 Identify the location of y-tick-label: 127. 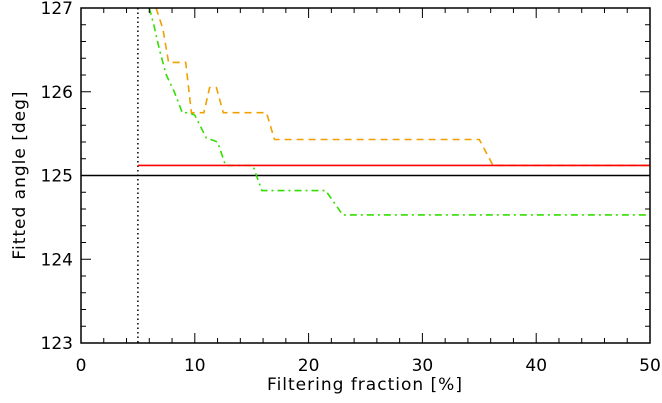
(57, 9).